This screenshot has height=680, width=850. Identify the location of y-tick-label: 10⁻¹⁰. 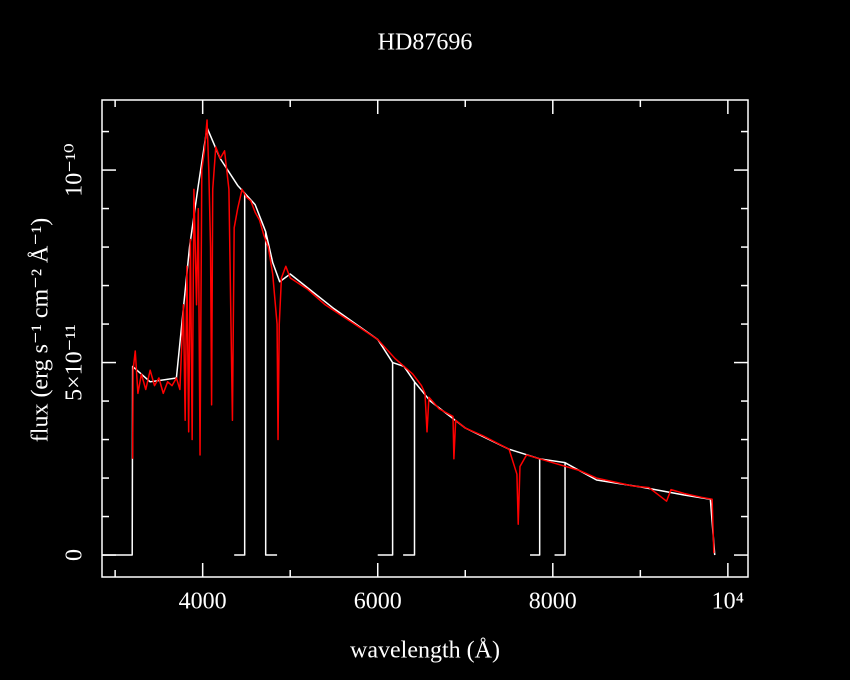
(75, 169).